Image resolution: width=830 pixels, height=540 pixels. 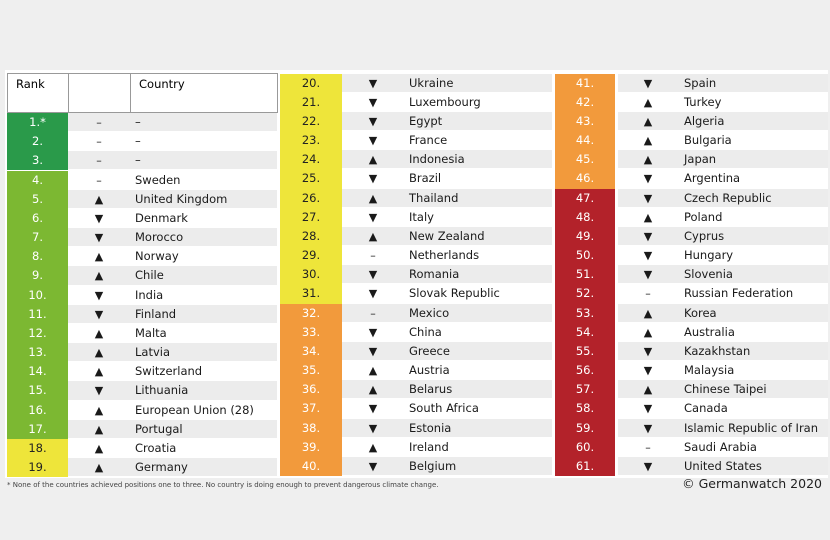 What do you see at coordinates (311, 294) in the screenshot?
I see `rank-cell: 31.` at bounding box center [311, 294].